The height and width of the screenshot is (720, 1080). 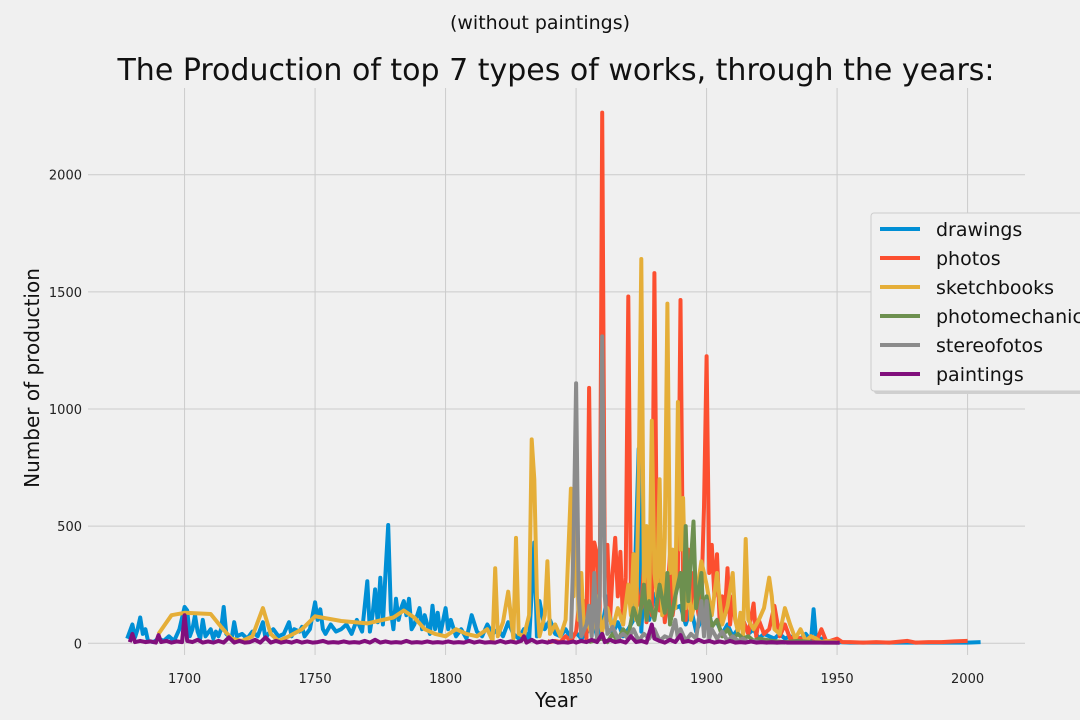 I want to click on x-tick-label: 1950, so click(x=837, y=679).